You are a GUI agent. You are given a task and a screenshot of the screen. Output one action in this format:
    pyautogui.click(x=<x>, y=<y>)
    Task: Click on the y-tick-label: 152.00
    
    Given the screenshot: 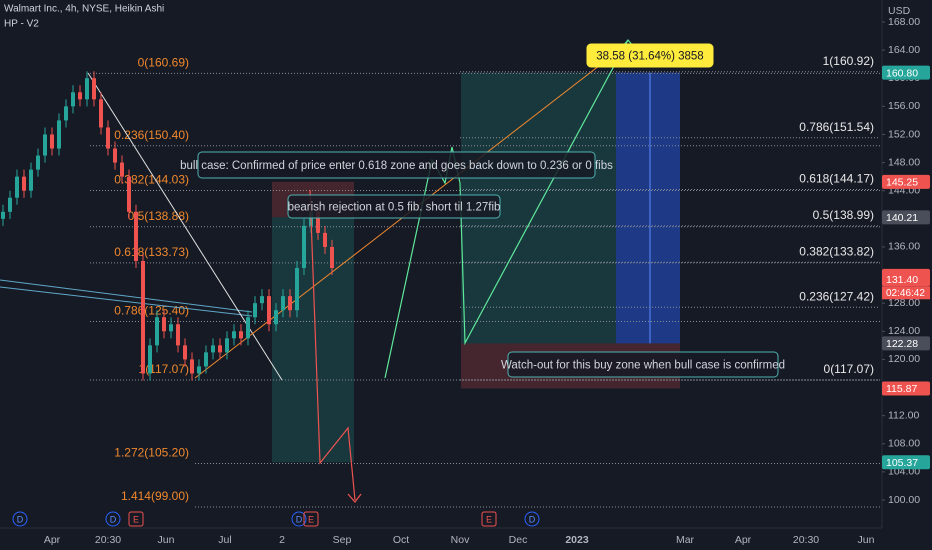 What is the action you would take?
    pyautogui.click(x=904, y=134)
    